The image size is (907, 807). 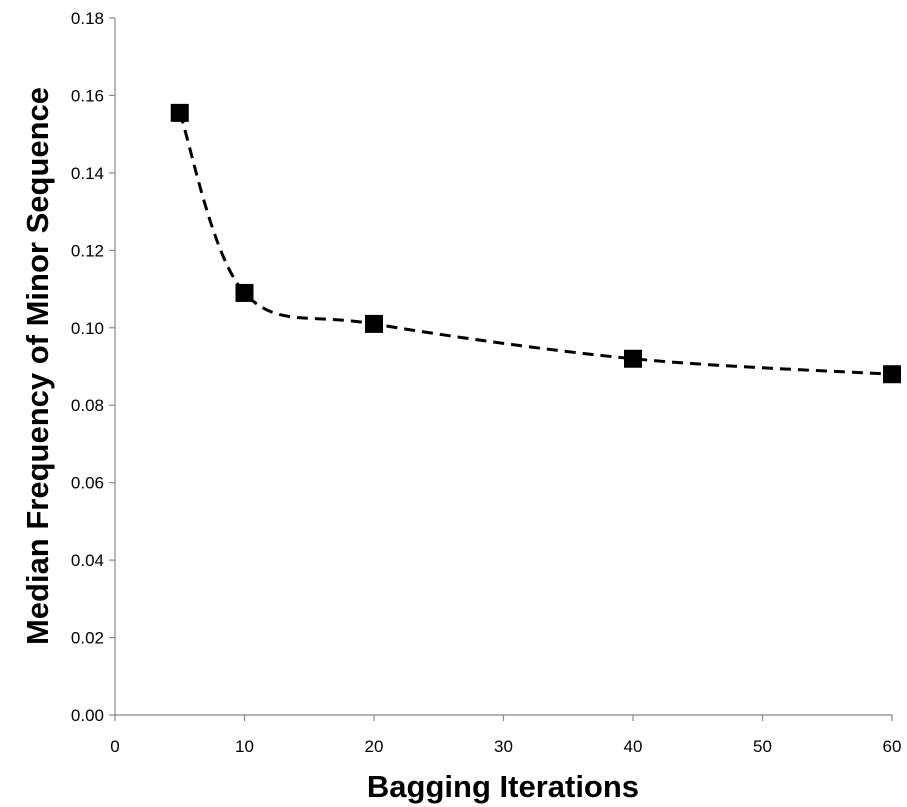 I want to click on x-ticks: 0 10 20 30 40 50 60, so click(x=505, y=735).